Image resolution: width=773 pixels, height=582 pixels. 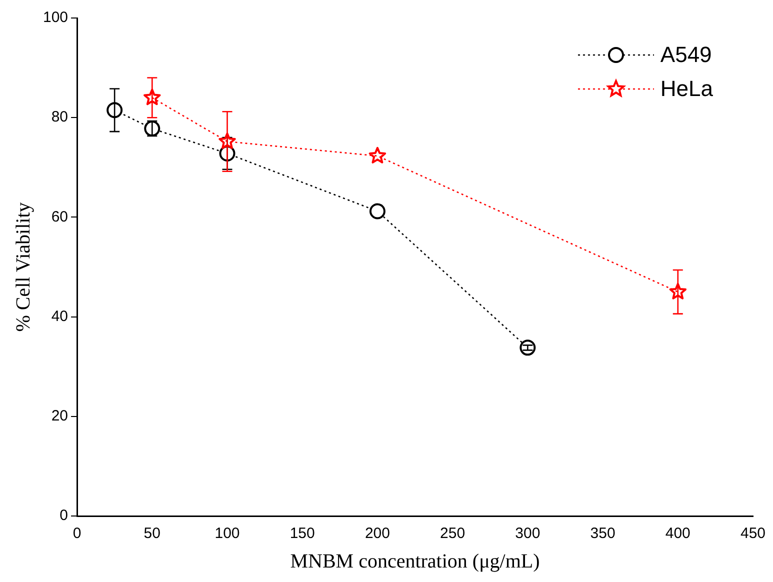 I want to click on y-tick-label: 0, so click(x=64, y=515).